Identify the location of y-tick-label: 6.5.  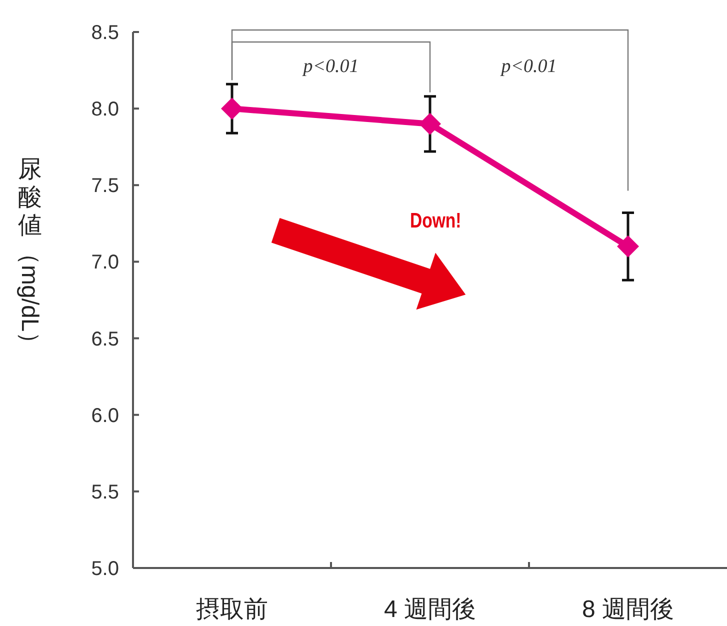
(105, 339).